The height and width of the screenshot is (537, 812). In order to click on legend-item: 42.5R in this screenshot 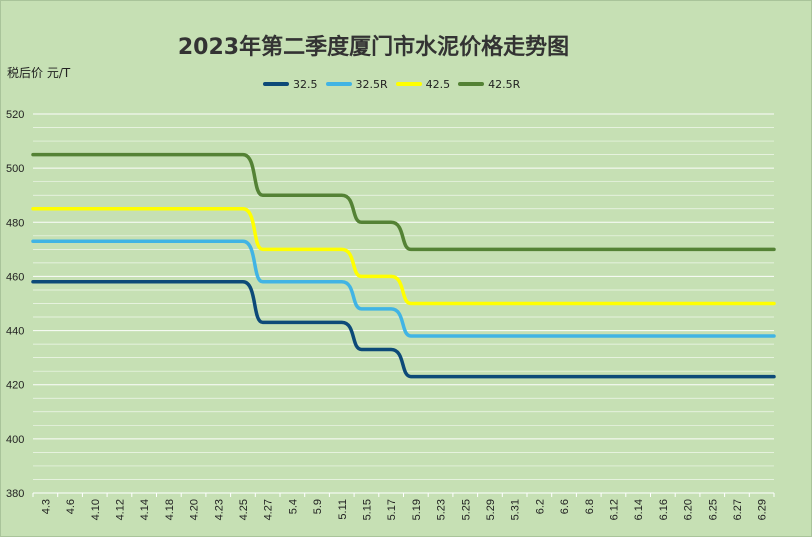, I will do `click(489, 84)`.